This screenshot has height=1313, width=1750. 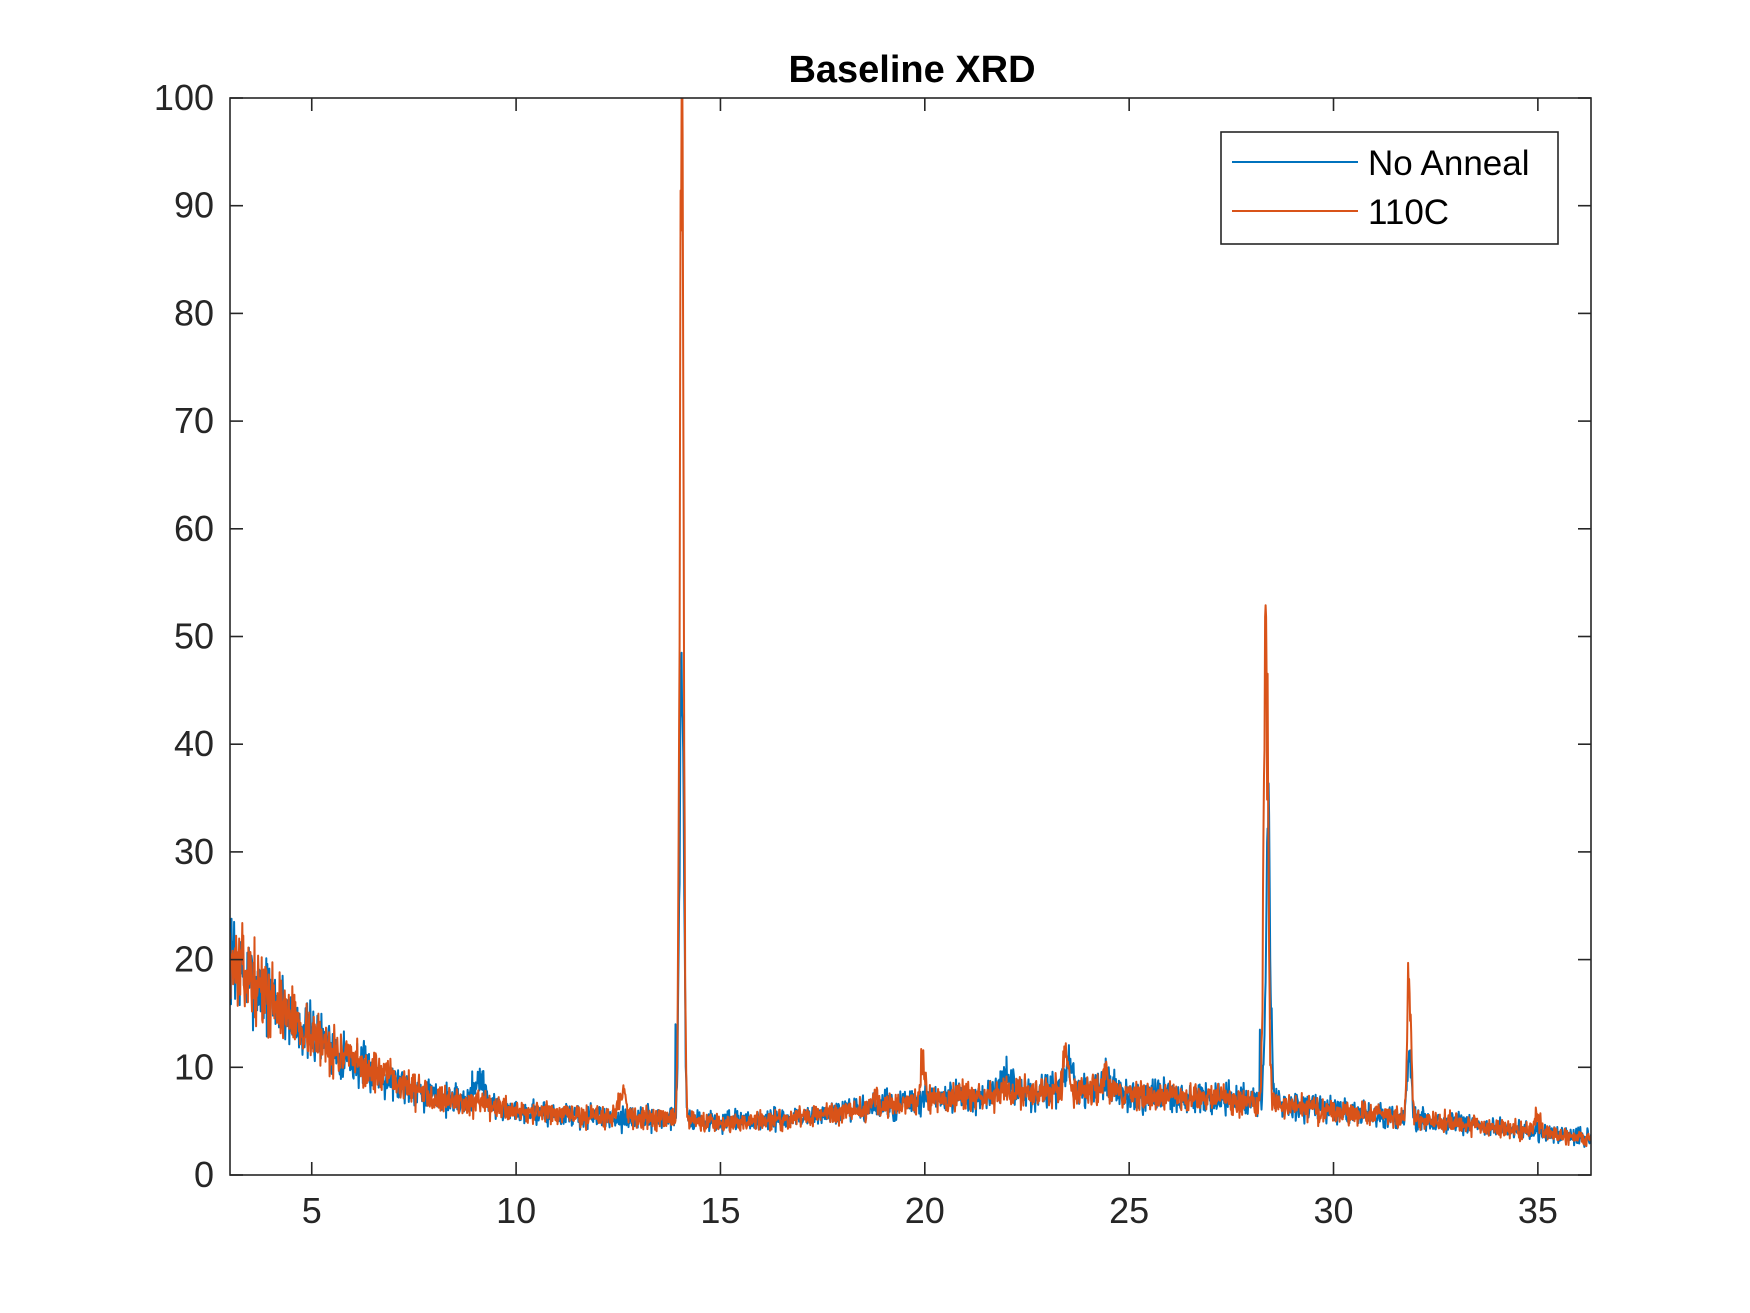 I want to click on y-tick-label: 50, so click(x=194, y=636).